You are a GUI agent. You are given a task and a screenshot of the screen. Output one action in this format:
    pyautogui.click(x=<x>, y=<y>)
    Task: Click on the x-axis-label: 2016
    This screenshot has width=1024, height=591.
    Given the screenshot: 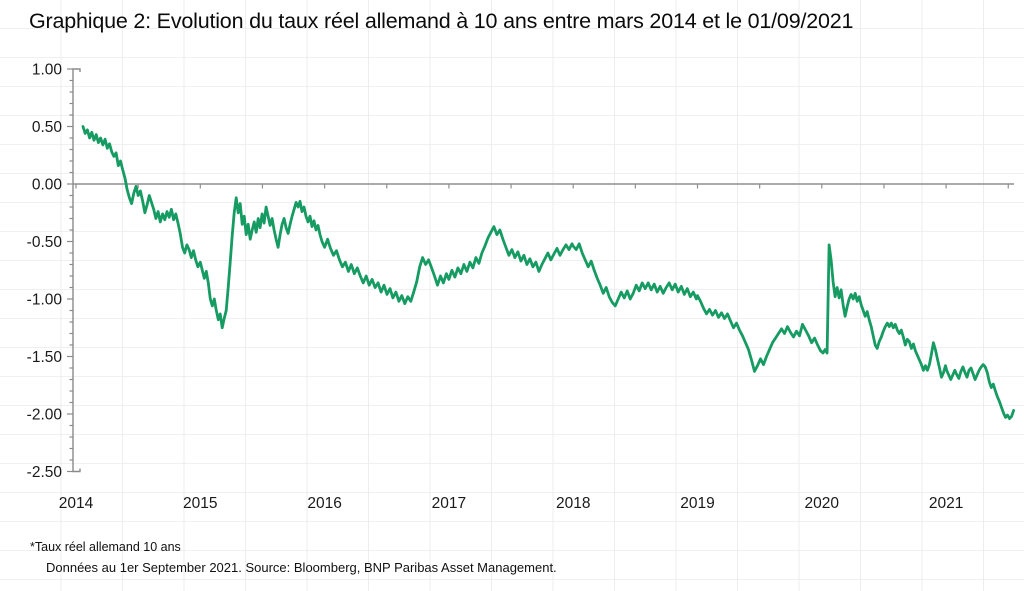 What is the action you would take?
    pyautogui.click(x=324, y=503)
    